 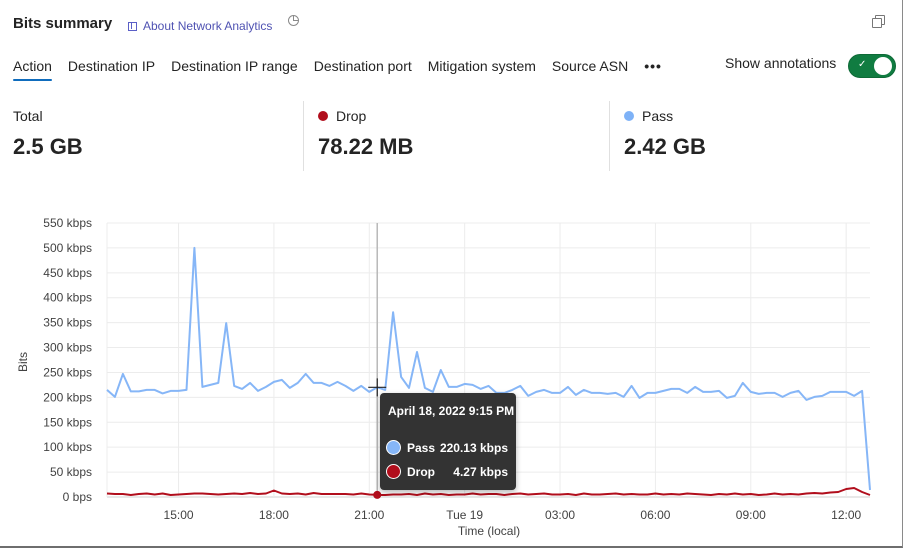 What do you see at coordinates (28, 116) in the screenshot?
I see `metric-label: Total` at bounding box center [28, 116].